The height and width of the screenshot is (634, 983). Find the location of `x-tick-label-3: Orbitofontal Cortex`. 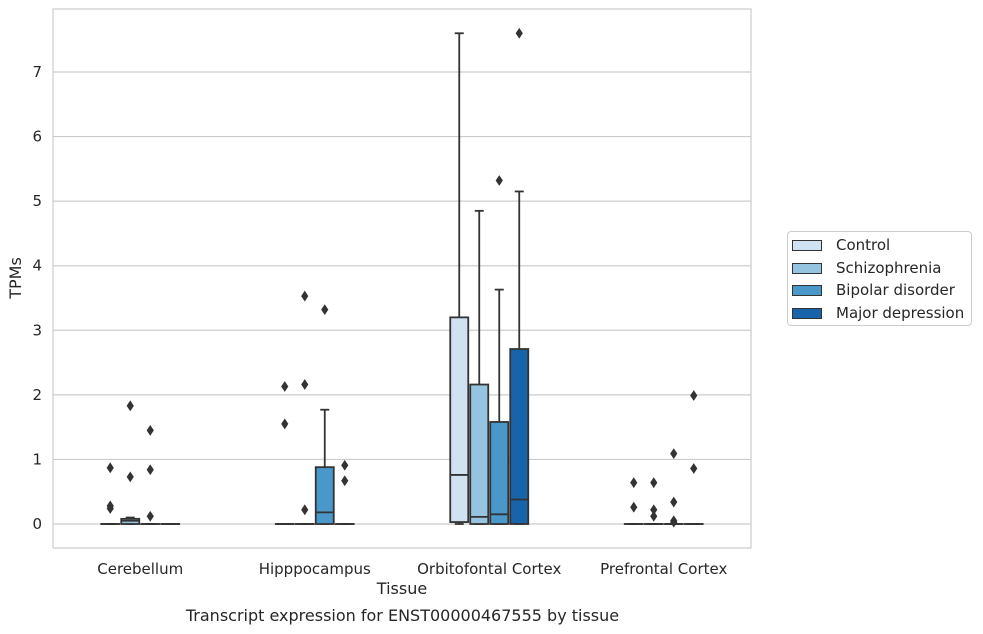

x-tick-label-3: Orbitofontal Cortex is located at coordinates (489, 569).